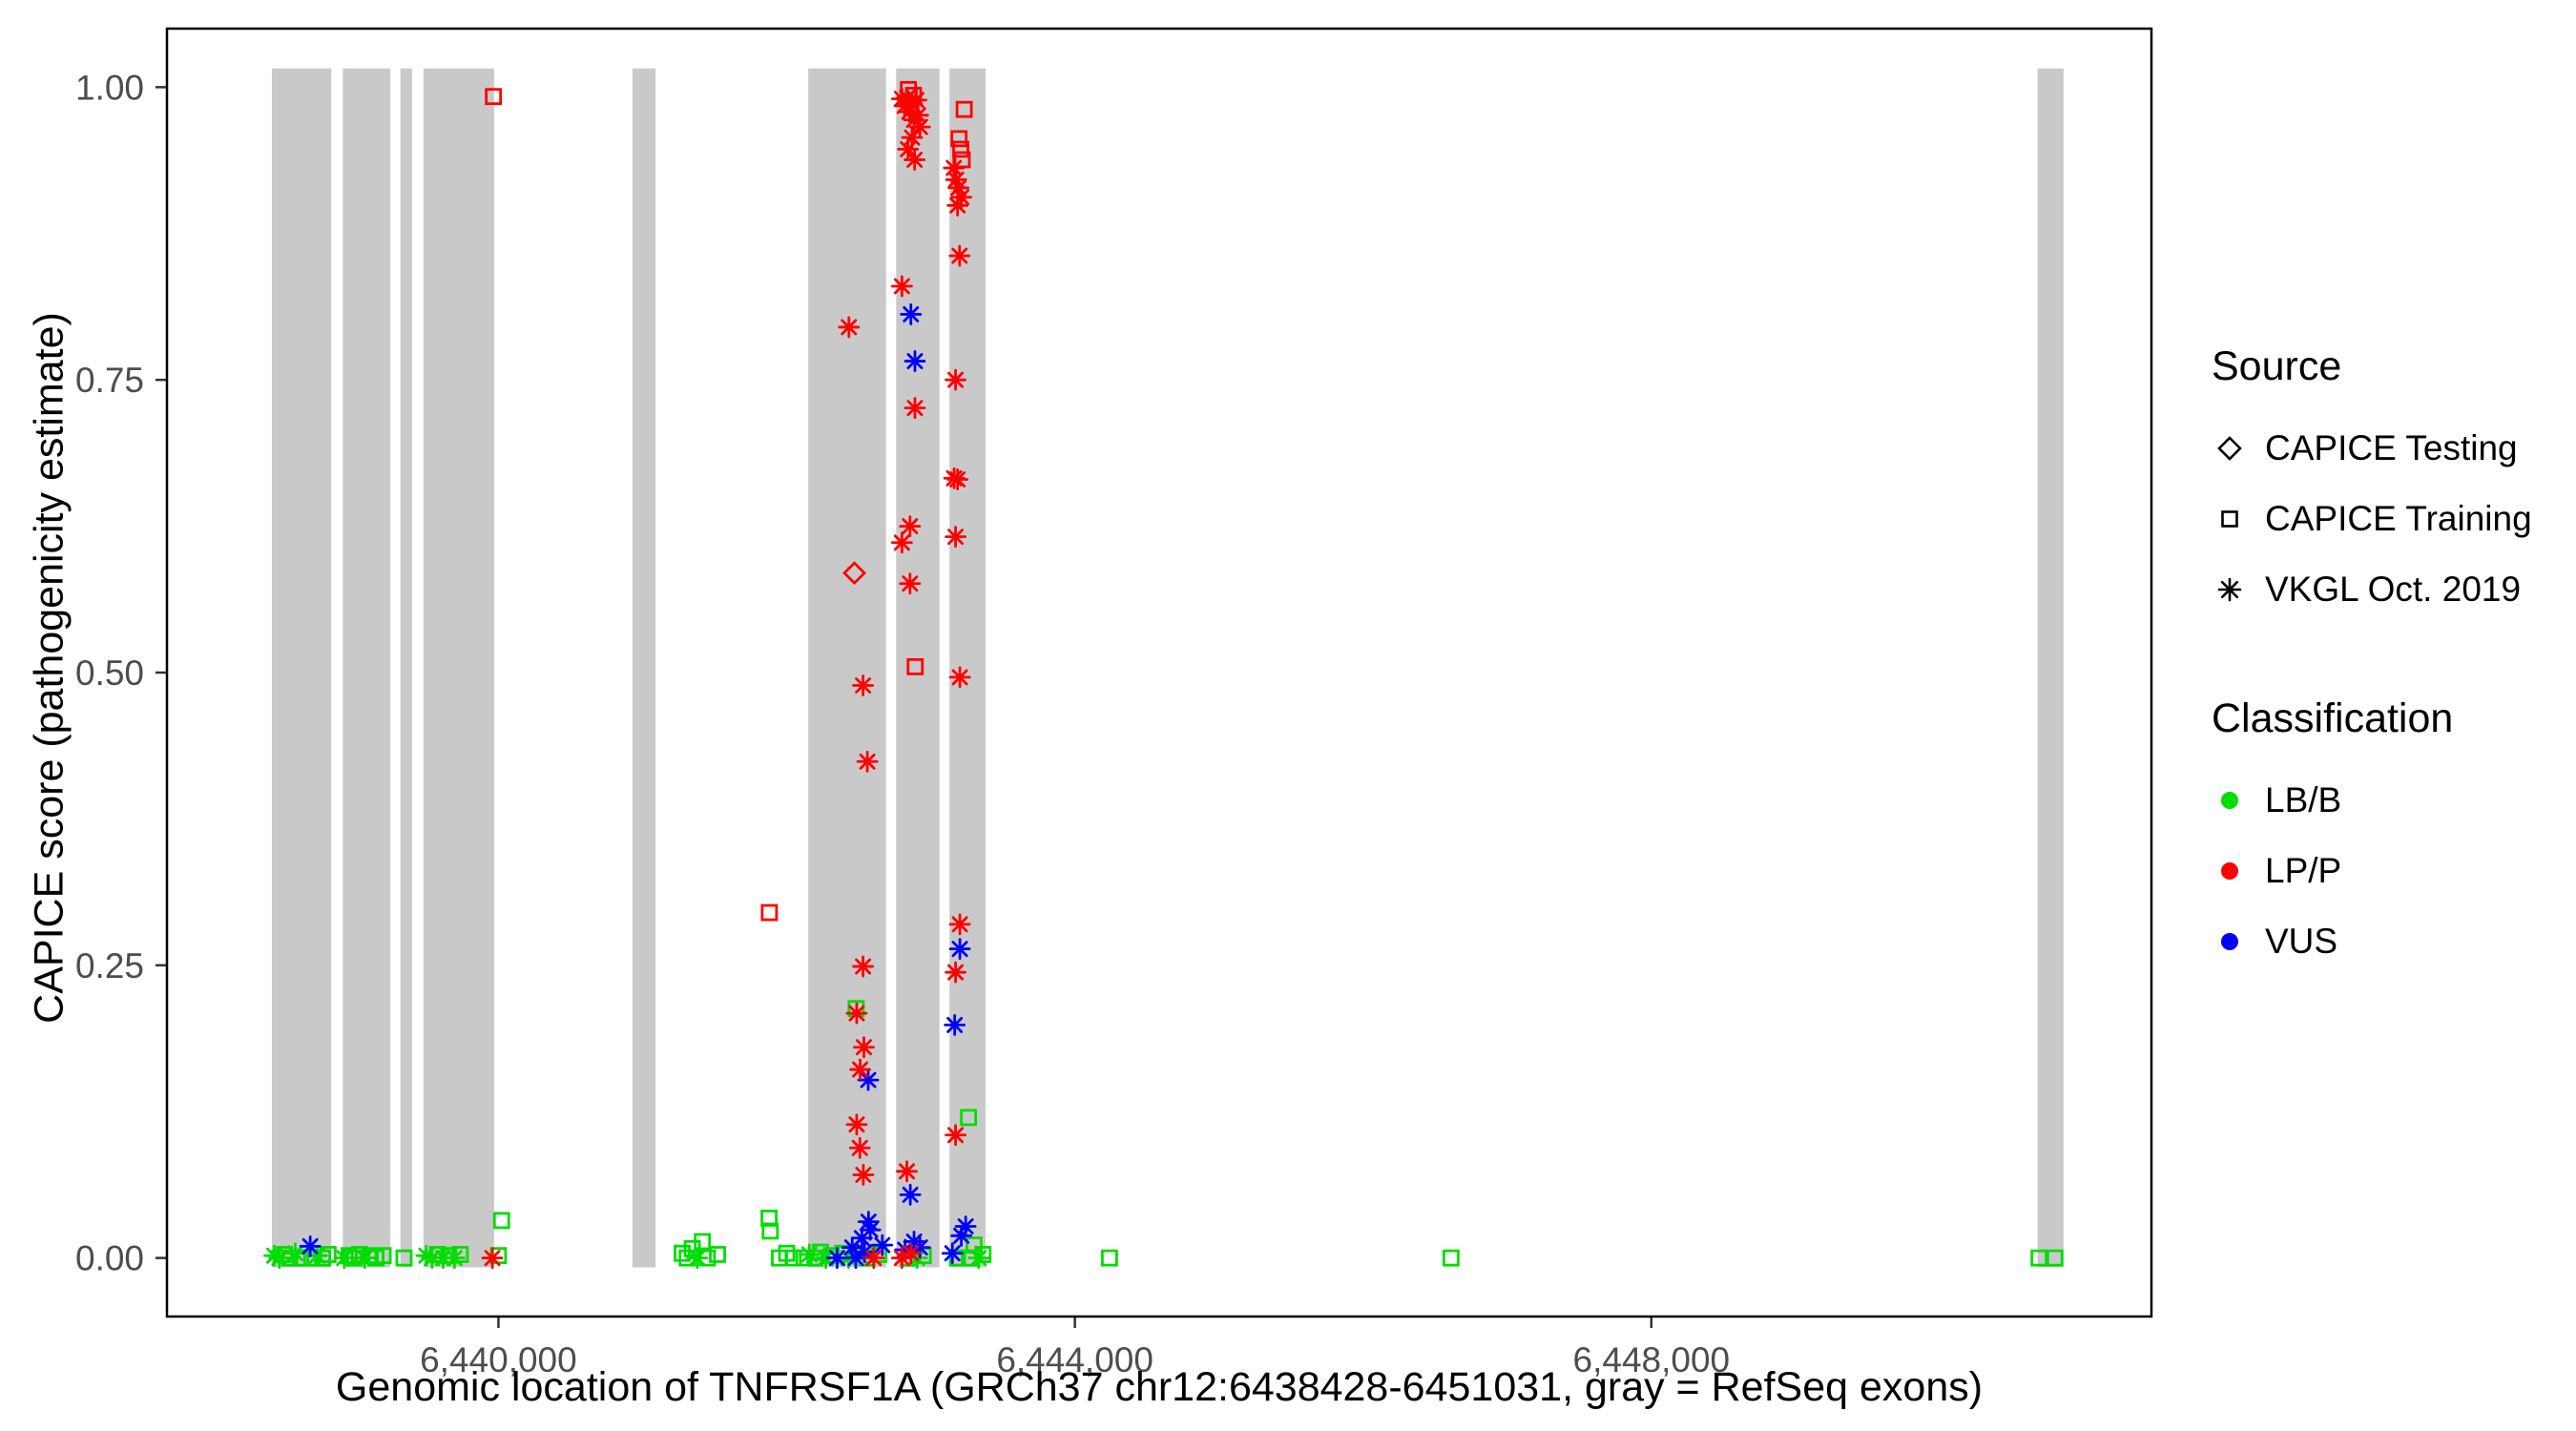  What do you see at coordinates (2398, 518) in the screenshot?
I see `legend-label: CAPICE Training` at bounding box center [2398, 518].